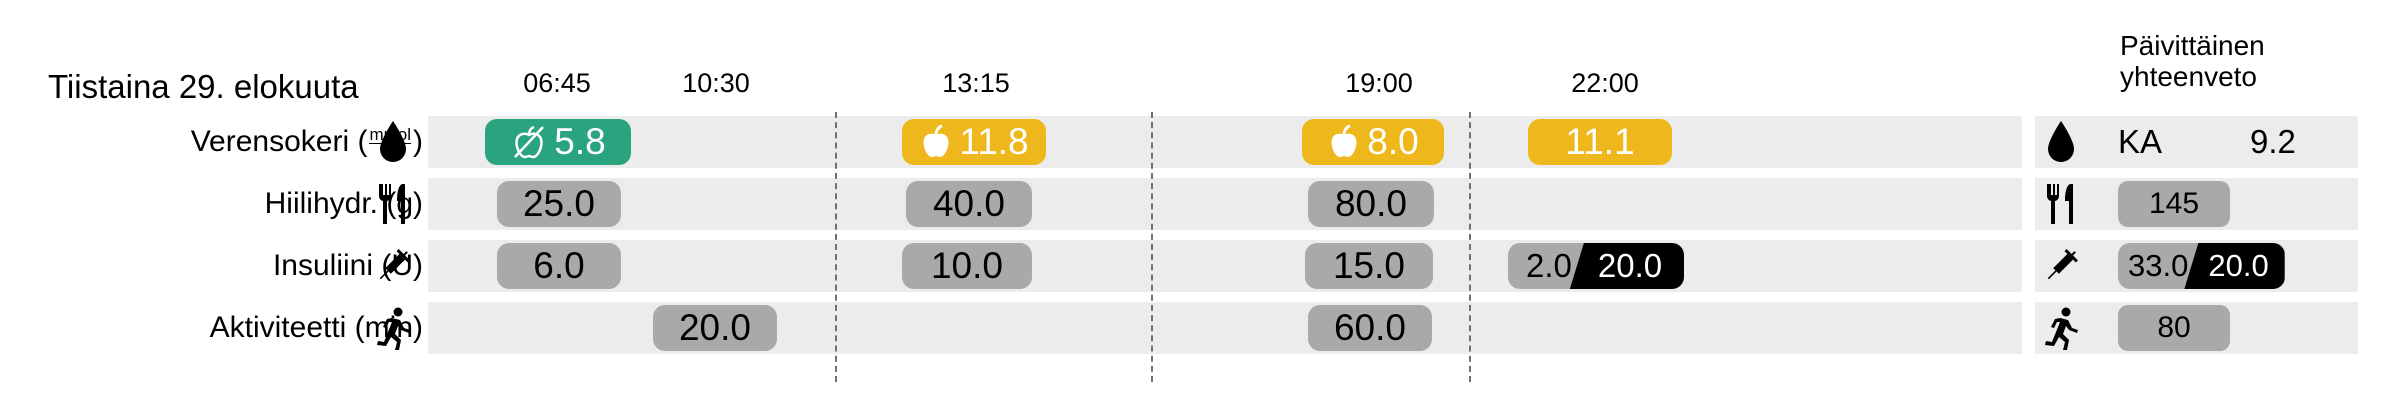  What do you see at coordinates (559, 266) in the screenshot?
I see `insulin-value-pill: 6.0` at bounding box center [559, 266].